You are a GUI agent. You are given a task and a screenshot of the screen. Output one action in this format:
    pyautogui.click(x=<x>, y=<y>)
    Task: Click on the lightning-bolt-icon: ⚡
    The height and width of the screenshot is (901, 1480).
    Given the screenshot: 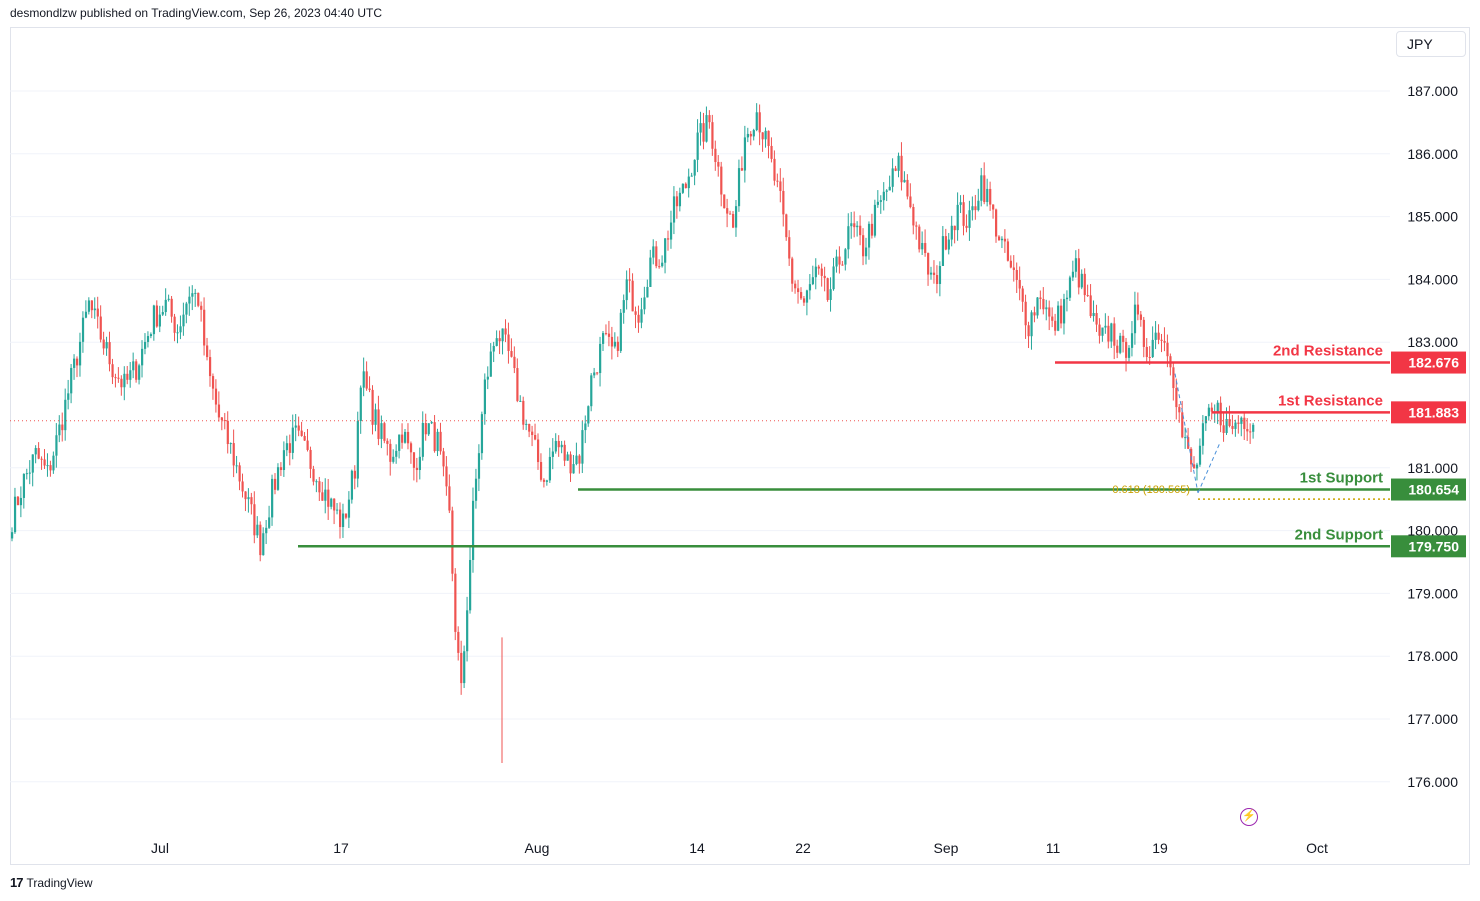 What is the action you would take?
    pyautogui.click(x=1249, y=817)
    